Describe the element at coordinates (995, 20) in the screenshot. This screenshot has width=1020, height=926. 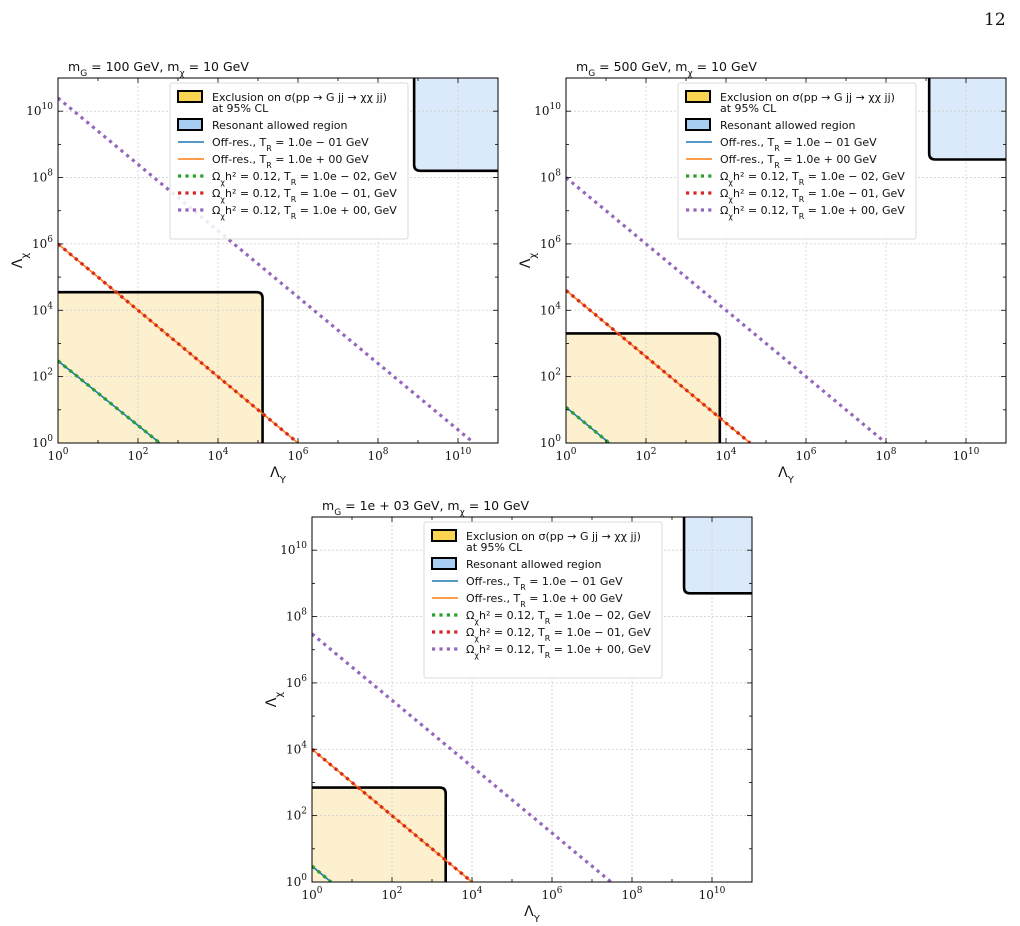
I see `page-number: 12` at that location.